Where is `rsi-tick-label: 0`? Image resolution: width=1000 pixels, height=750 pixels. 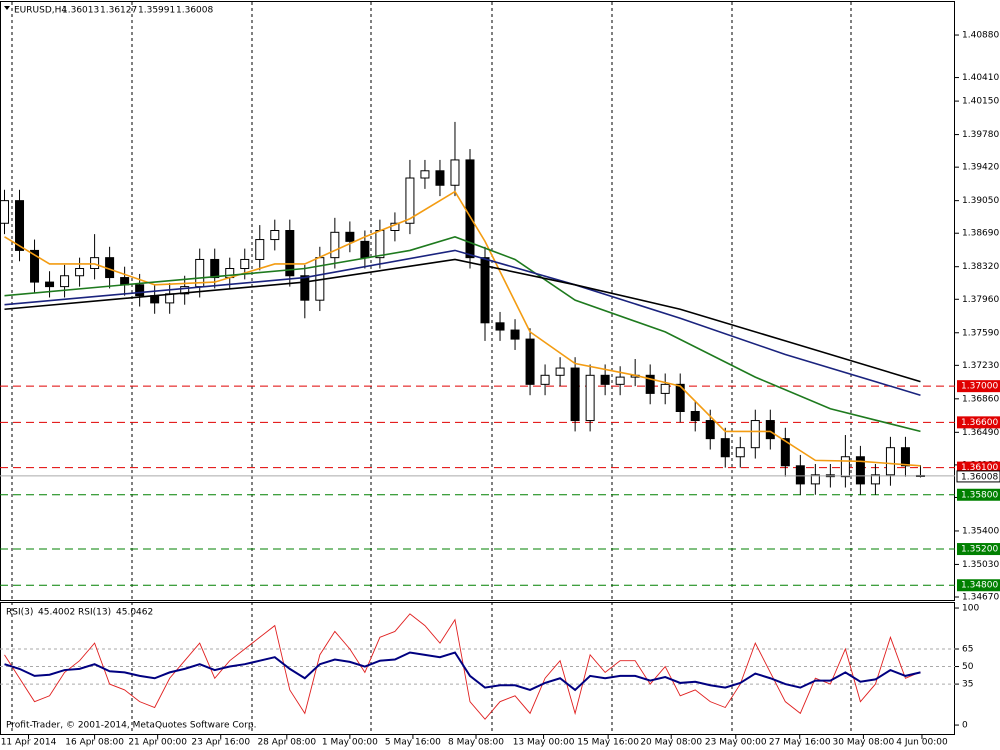 rsi-tick-label: 0 is located at coordinates (965, 726).